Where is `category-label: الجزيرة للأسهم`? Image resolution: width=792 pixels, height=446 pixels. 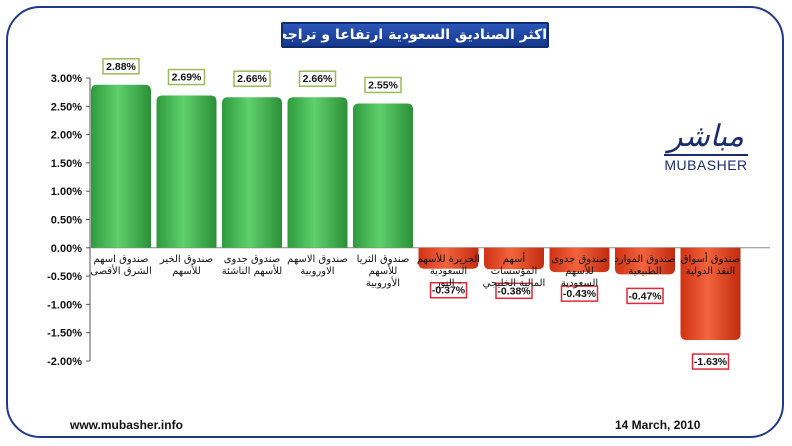 category-label: الجزيرة للأسهم is located at coordinates (448, 258).